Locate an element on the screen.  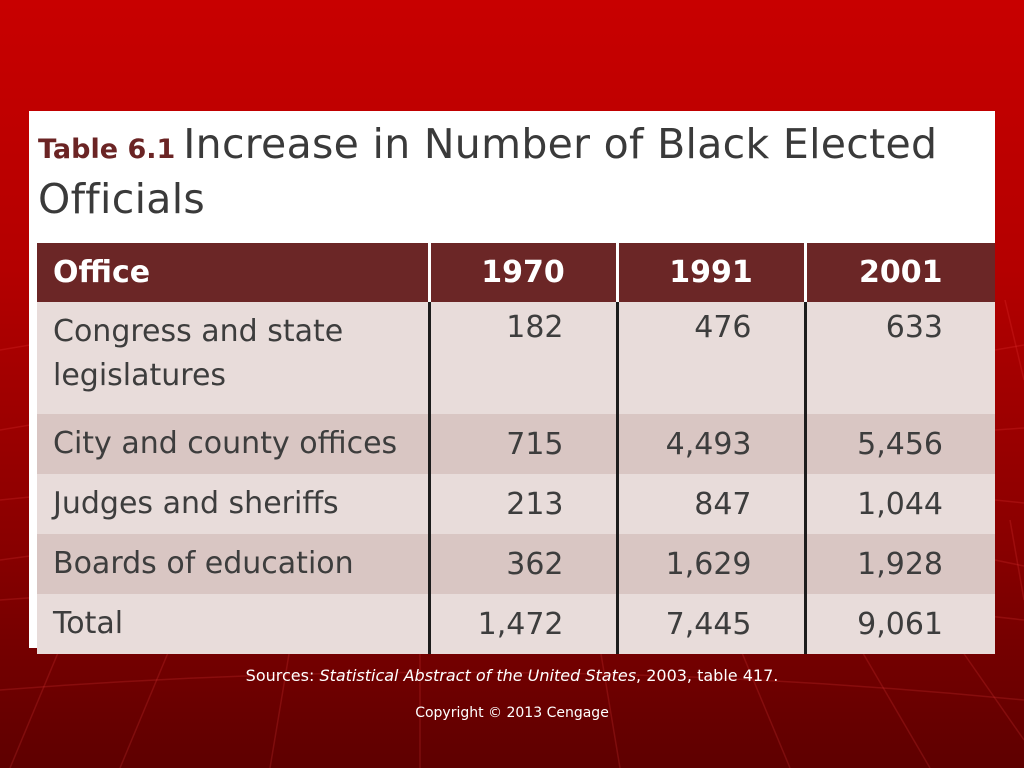
table-title-line1: Increase in Number of Black Elected is located at coordinates (560, 144).